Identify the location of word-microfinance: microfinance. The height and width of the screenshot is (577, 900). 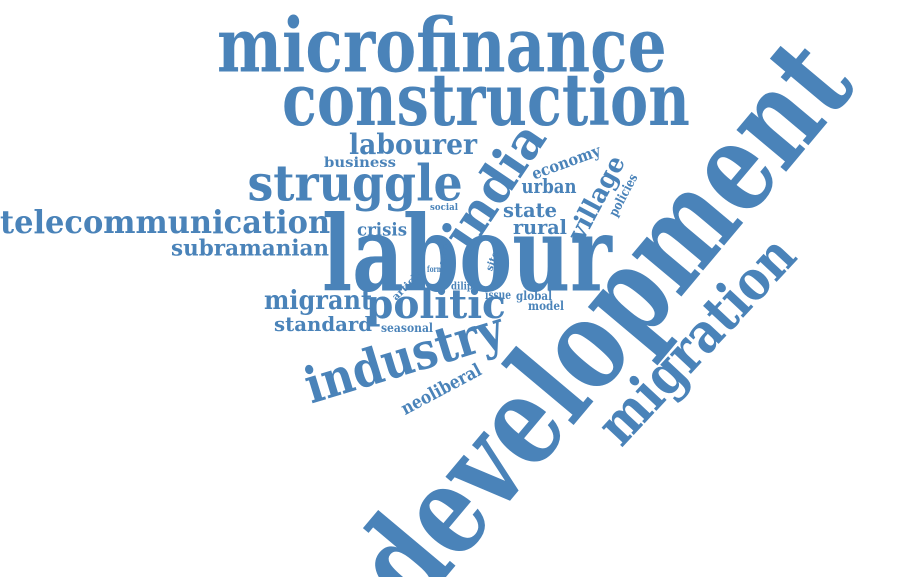
(442, 45).